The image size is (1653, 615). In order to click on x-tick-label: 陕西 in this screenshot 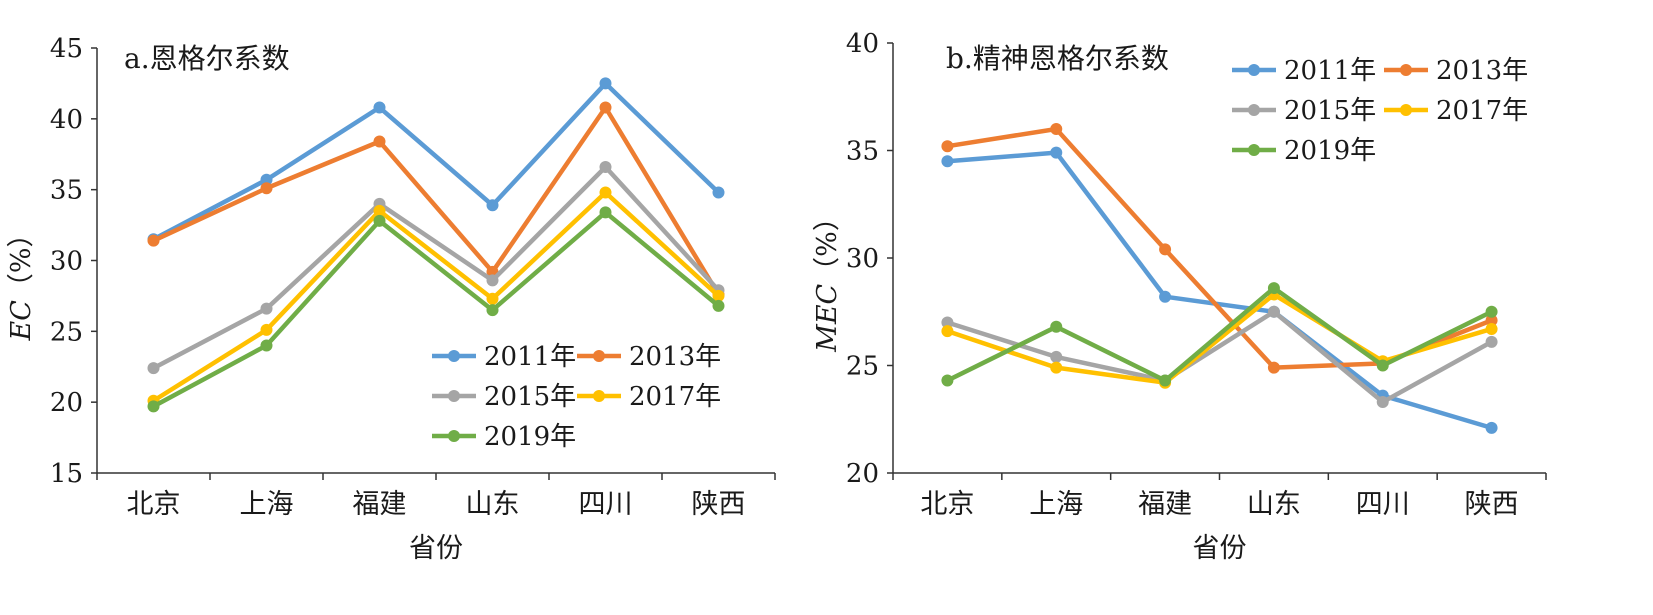, I will do `click(719, 504)`.